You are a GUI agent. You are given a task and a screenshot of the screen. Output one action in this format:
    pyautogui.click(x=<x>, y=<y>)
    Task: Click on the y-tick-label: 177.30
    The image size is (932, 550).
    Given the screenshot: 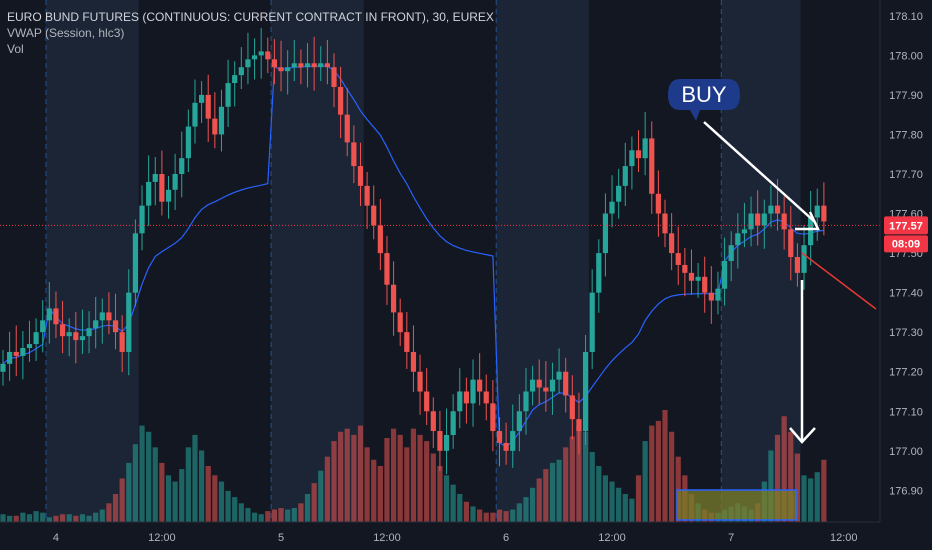 What is the action you would take?
    pyautogui.click(x=906, y=333)
    